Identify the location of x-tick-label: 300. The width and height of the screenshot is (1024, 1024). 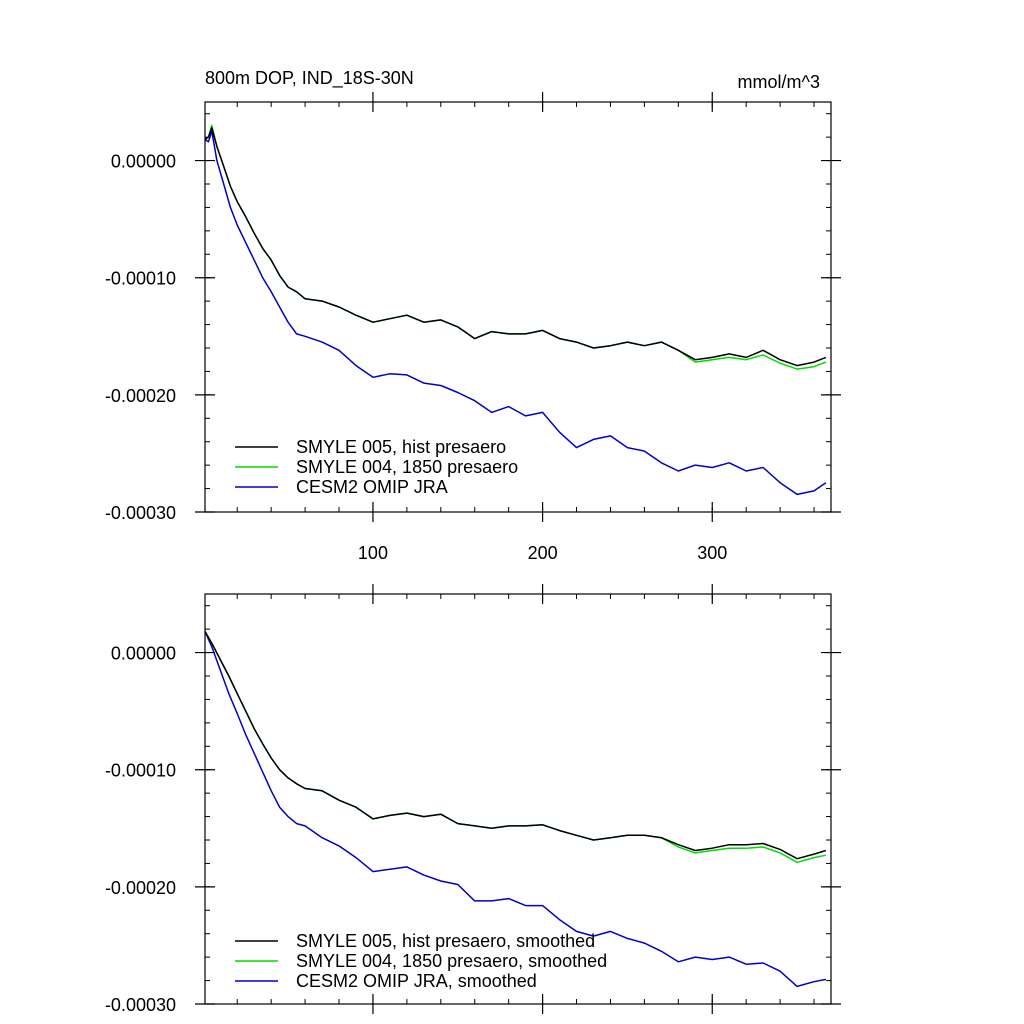
(712, 553).